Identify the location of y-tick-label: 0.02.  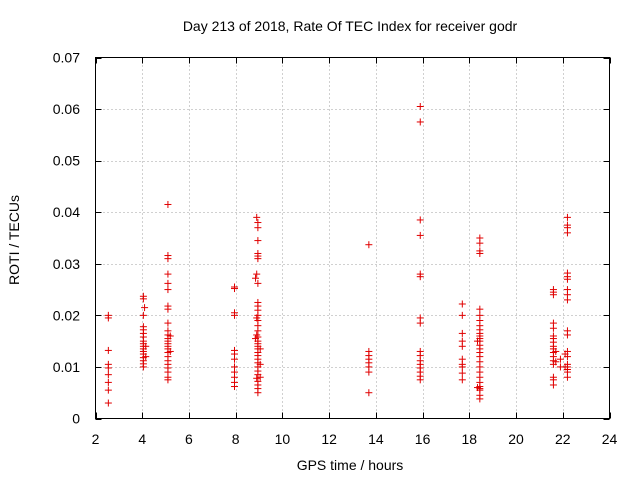
(66, 315).